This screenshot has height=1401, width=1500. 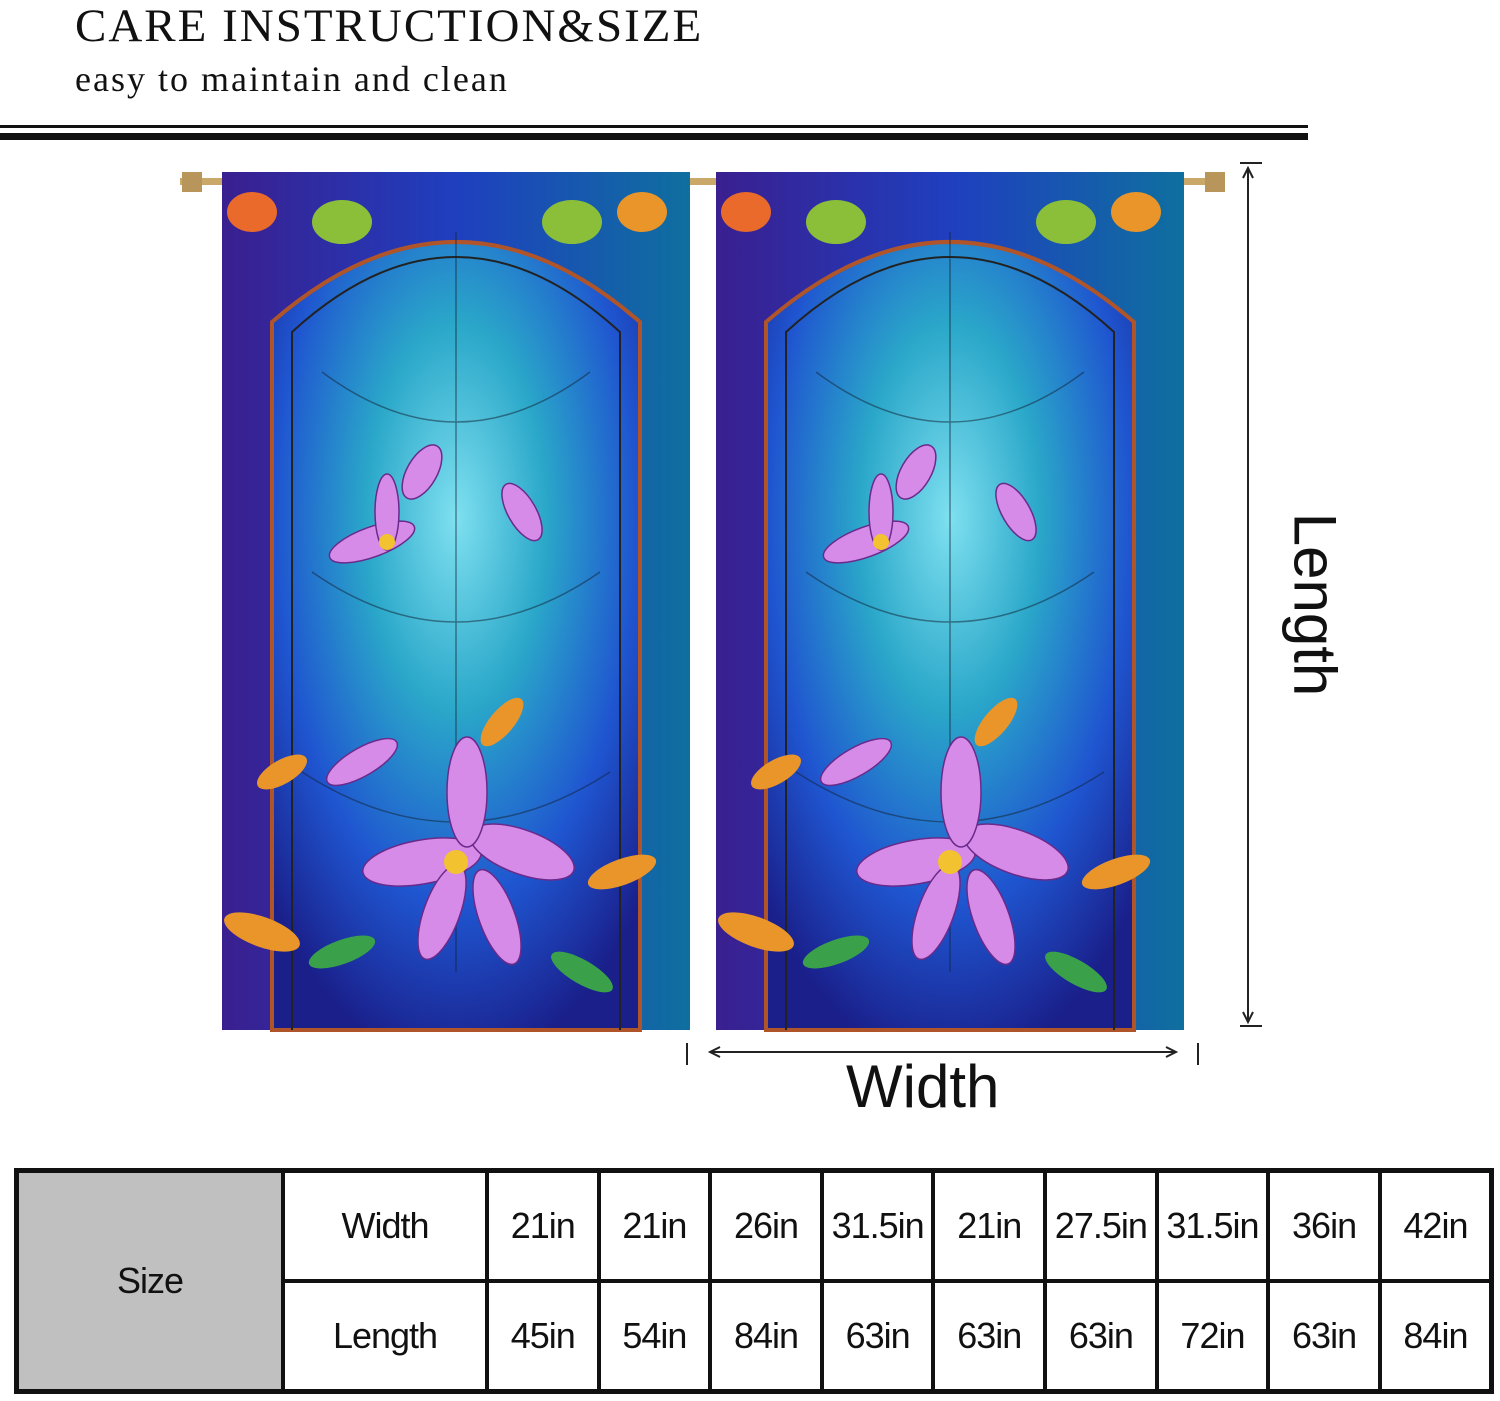 What do you see at coordinates (1315, 604) in the screenshot?
I see `length-label: Length` at bounding box center [1315, 604].